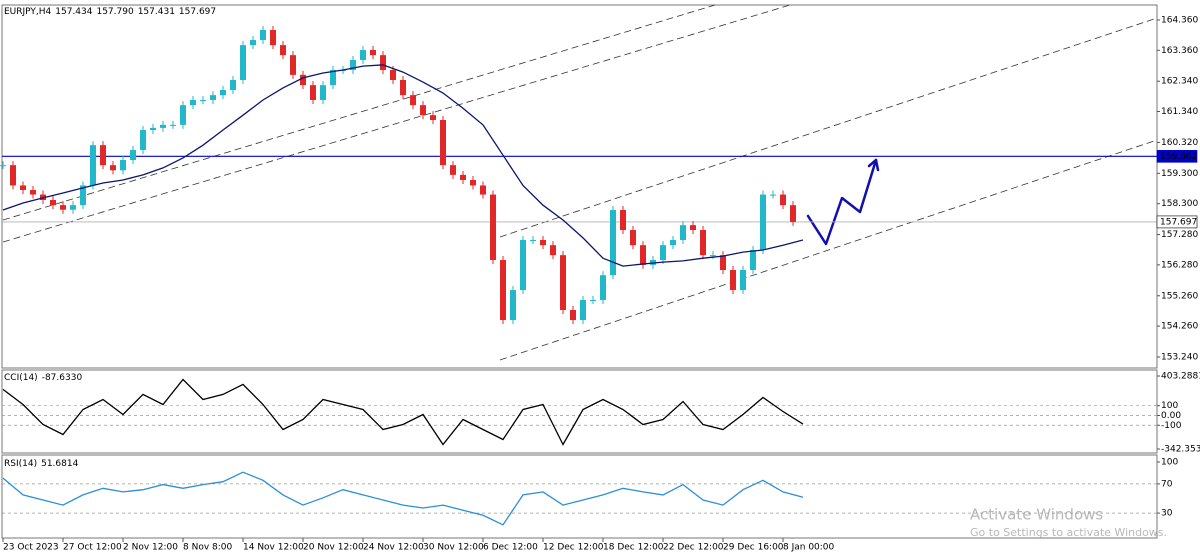 This screenshot has width=1200, height=555. I want to click on rsi-panel, so click(579, 496).